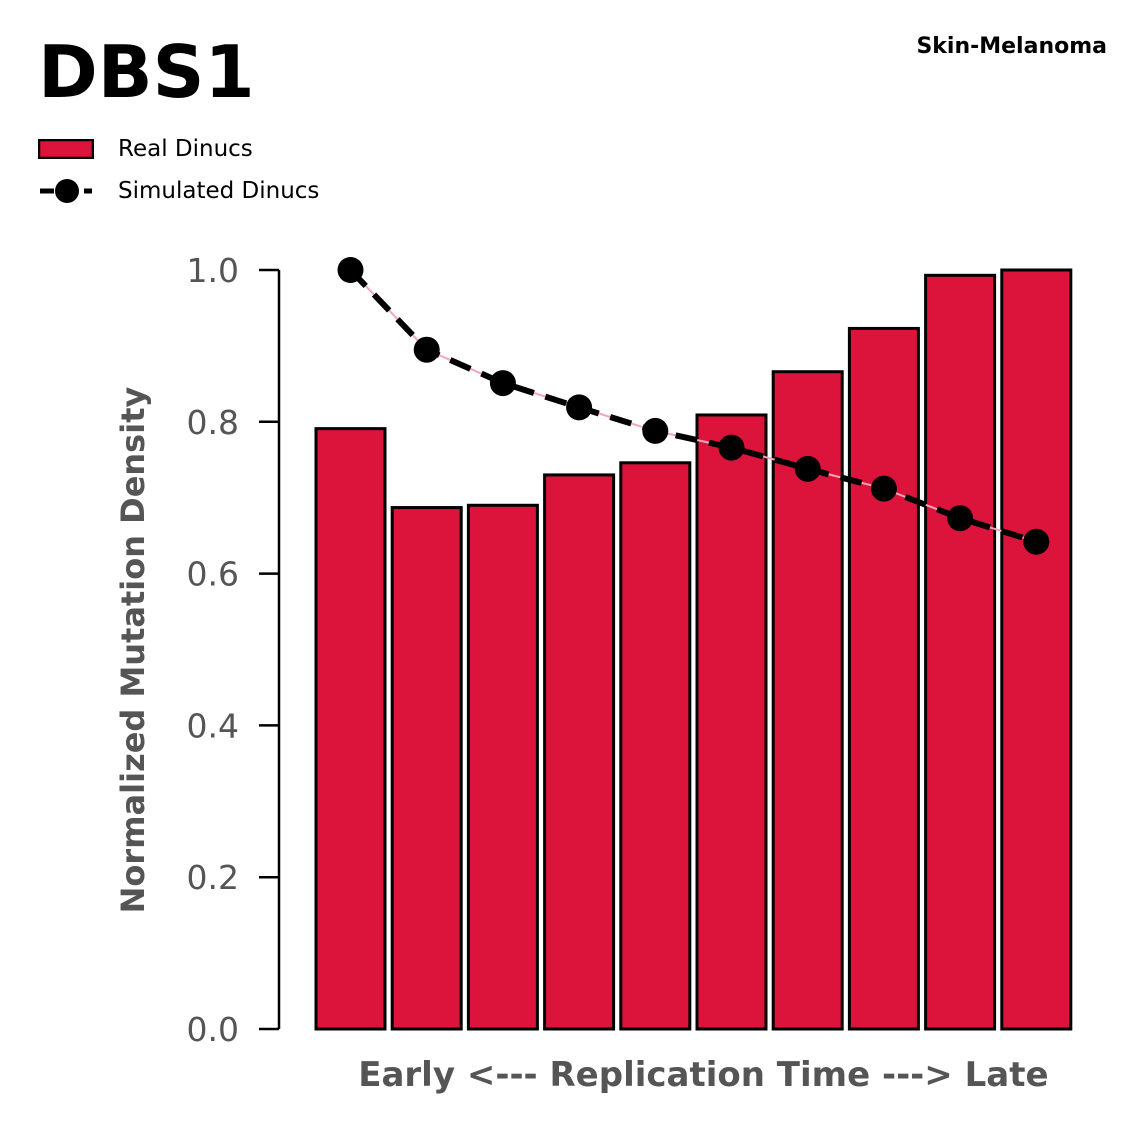 Image resolution: width=1147 pixels, height=1125 pixels. What do you see at coordinates (185, 149) in the screenshot?
I see `legend-label-real: Real Dinucs` at bounding box center [185, 149].